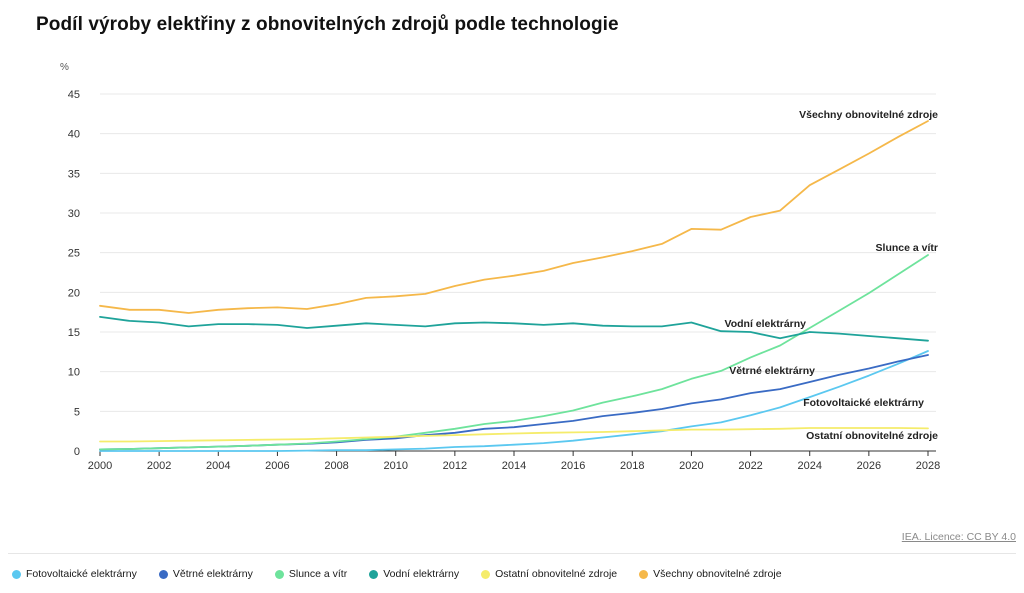 The height and width of the screenshot is (593, 1024). What do you see at coordinates (632, 466) in the screenshot?
I see `x-tick-label: 2018` at bounding box center [632, 466].